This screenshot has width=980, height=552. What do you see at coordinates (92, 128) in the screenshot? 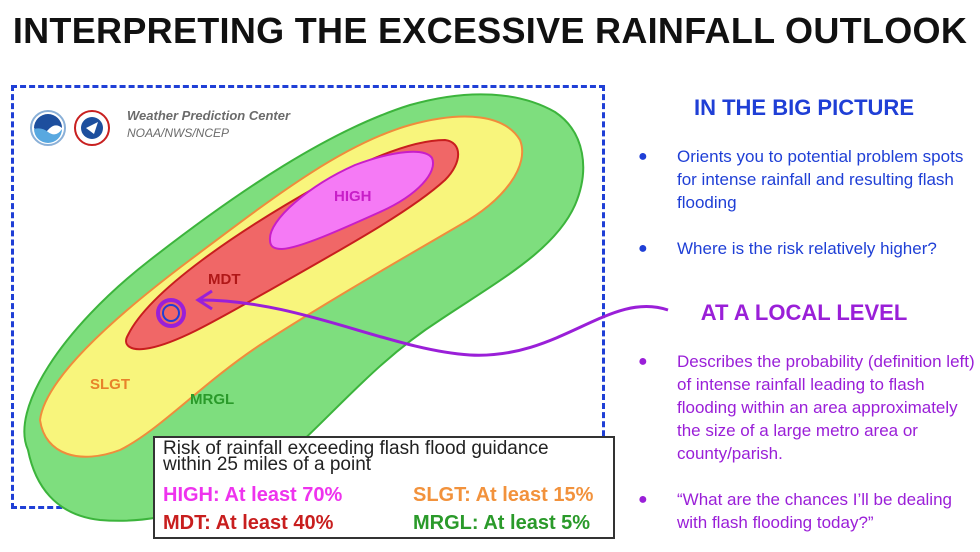
I see `nws-logo-icon` at bounding box center [92, 128].